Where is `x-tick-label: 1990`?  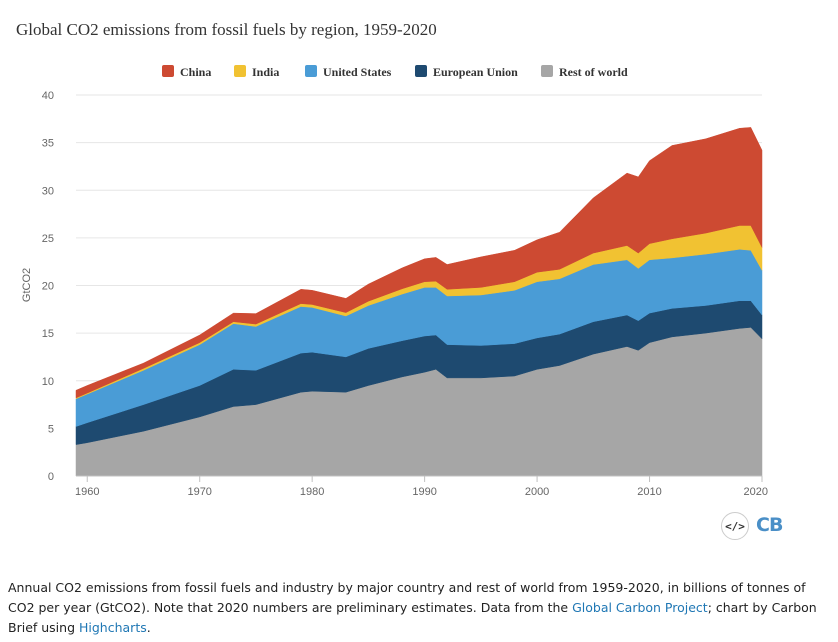 x-tick-label: 1990 is located at coordinates (424, 492).